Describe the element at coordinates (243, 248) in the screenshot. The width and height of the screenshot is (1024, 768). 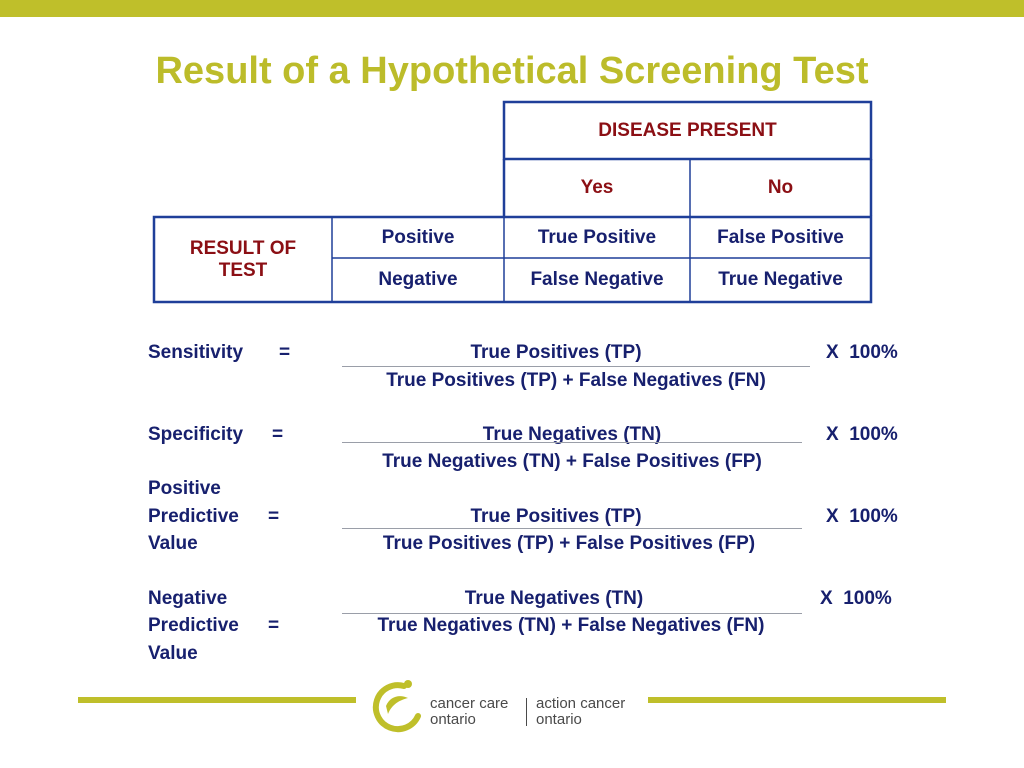
I see `result-of-test-line1: RESULT OF` at that location.